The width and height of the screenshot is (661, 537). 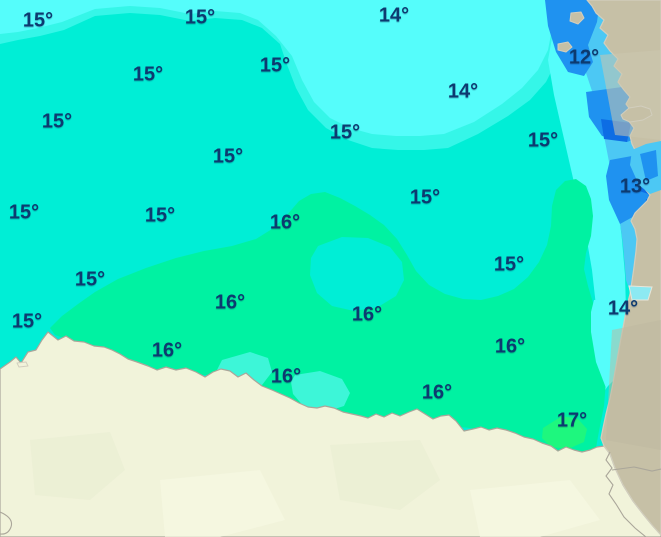 What do you see at coordinates (633, 385) in the screenshot?
I see `france-terrain-shade` at bounding box center [633, 385].